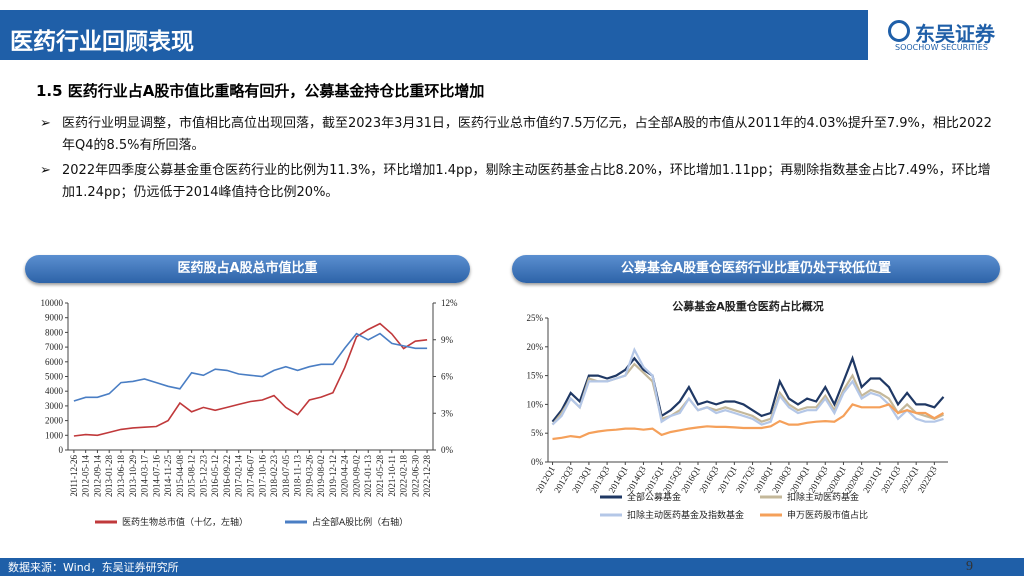 The height and width of the screenshot is (576, 1024). What do you see at coordinates (415, 476) in the screenshot?
I see `x-tick-label: 2022-06-30` at bounding box center [415, 476].